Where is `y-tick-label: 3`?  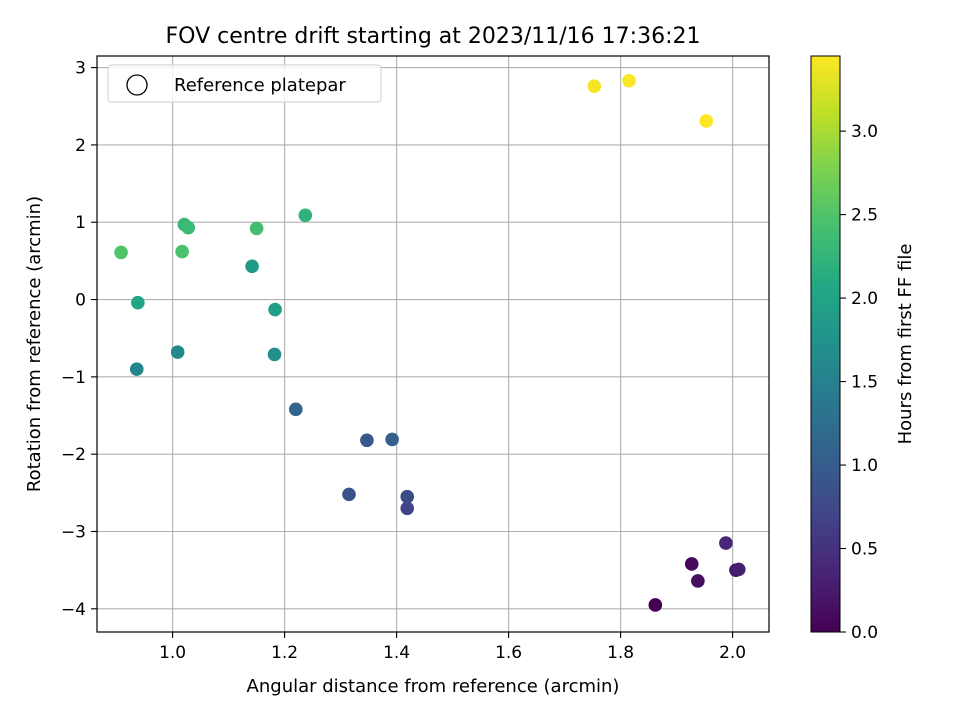 y-tick-label: 3 is located at coordinates (80, 69).